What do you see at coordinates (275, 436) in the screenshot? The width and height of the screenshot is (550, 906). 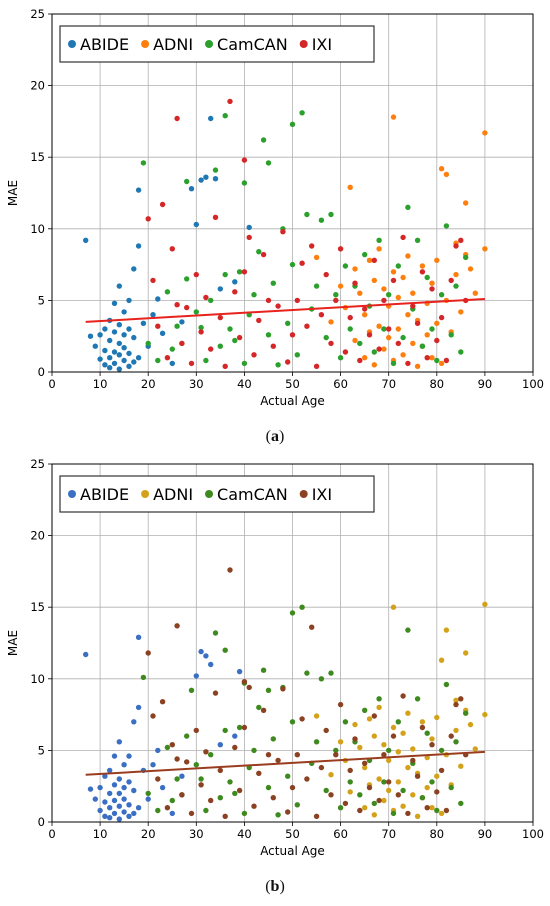 I see `panel-a-label: a` at bounding box center [275, 436].